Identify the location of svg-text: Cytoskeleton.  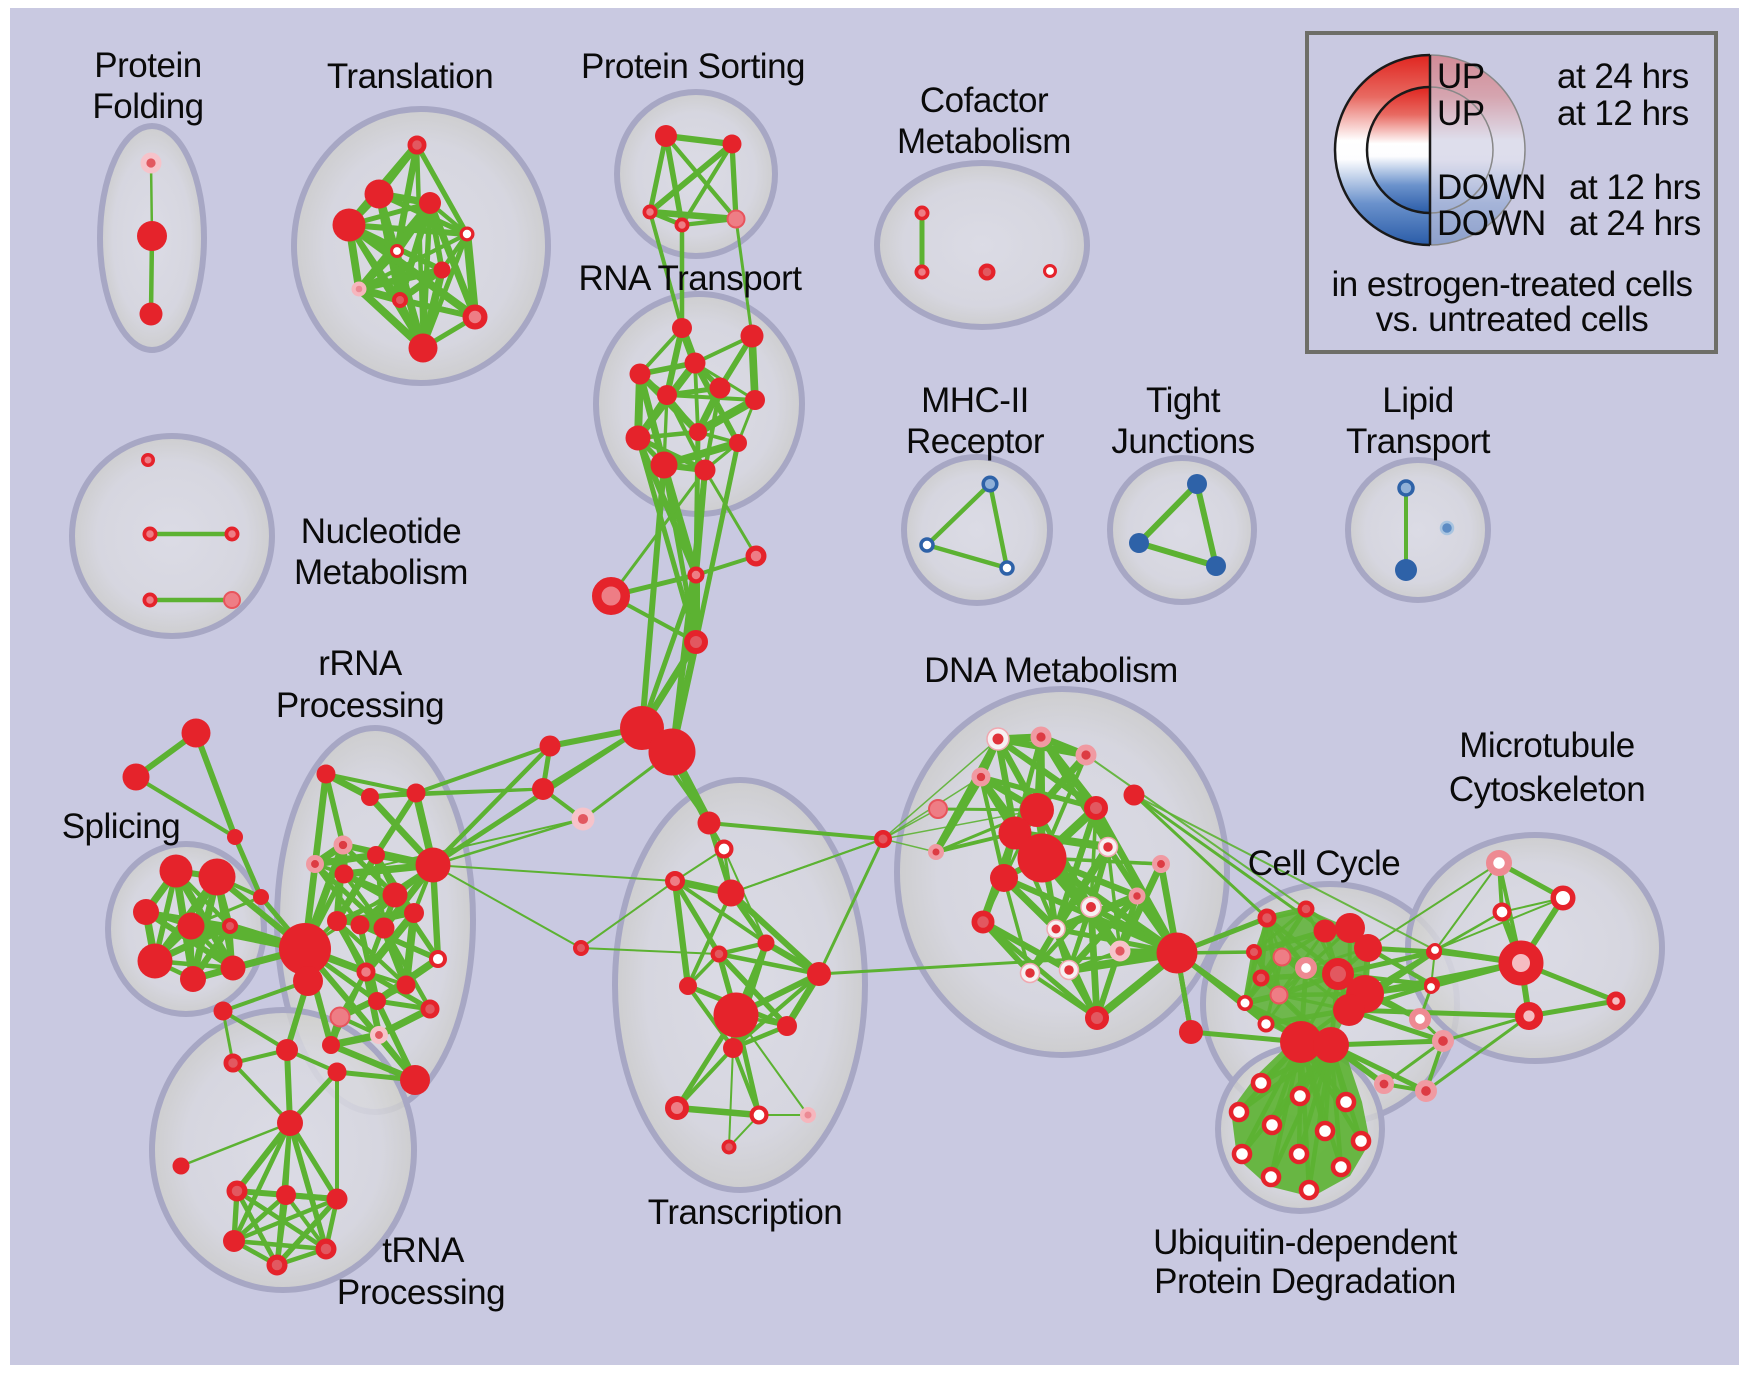
(1547, 789).